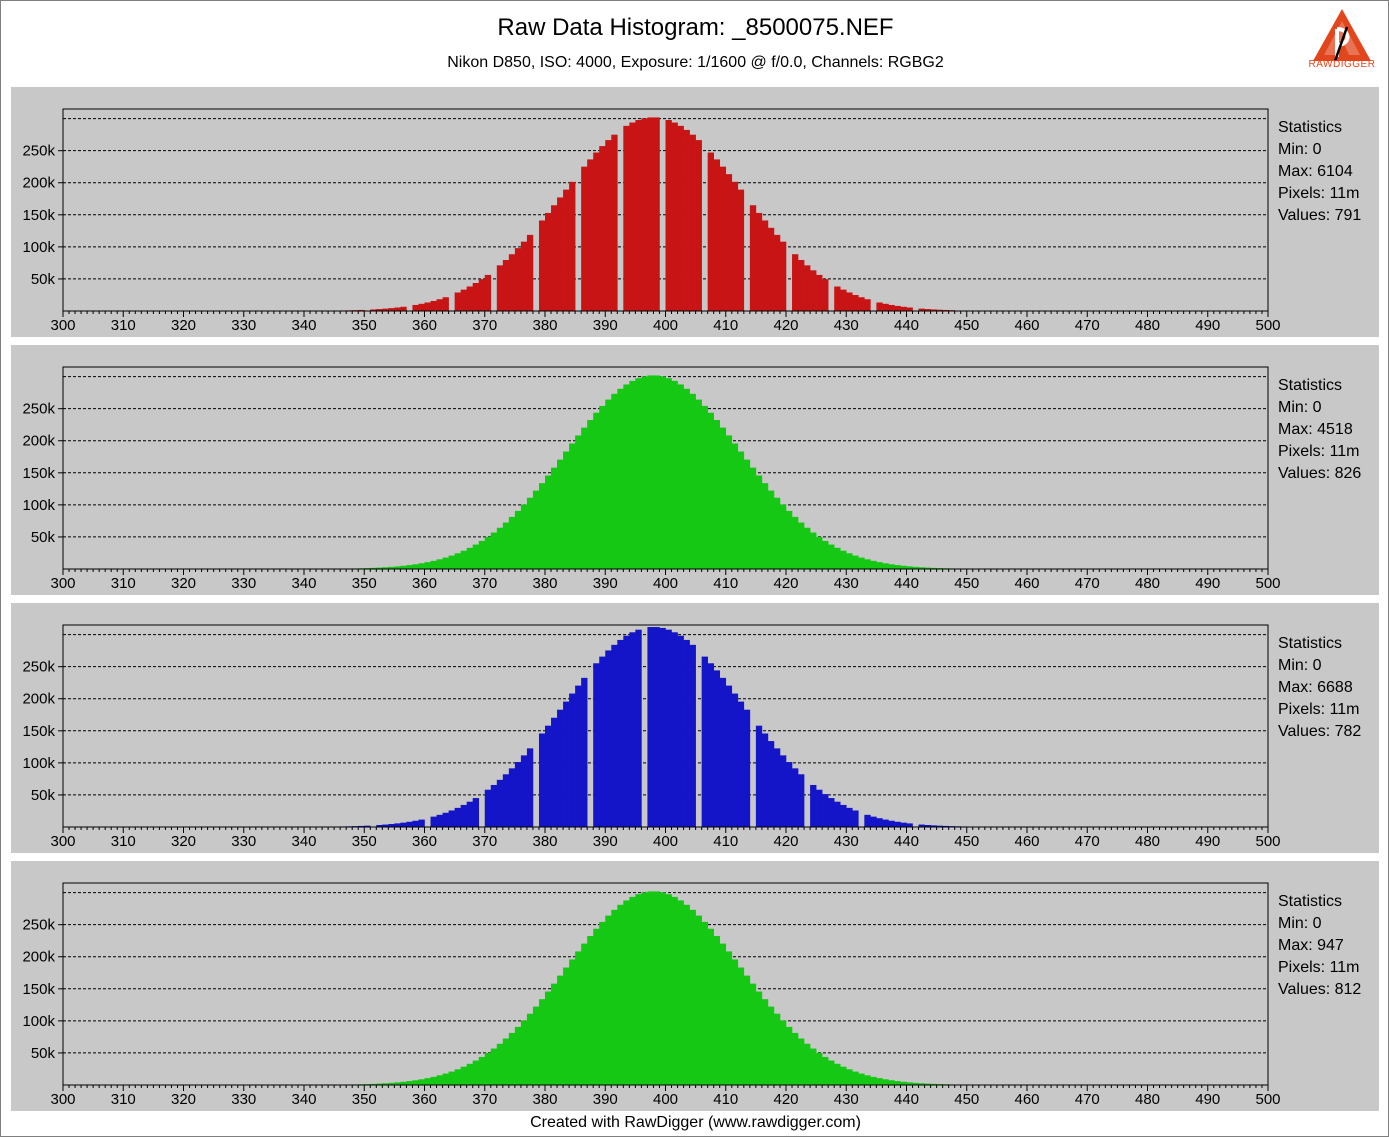 The width and height of the screenshot is (1389, 1137). I want to click on y-tick-label: 100k, so click(38, 247).